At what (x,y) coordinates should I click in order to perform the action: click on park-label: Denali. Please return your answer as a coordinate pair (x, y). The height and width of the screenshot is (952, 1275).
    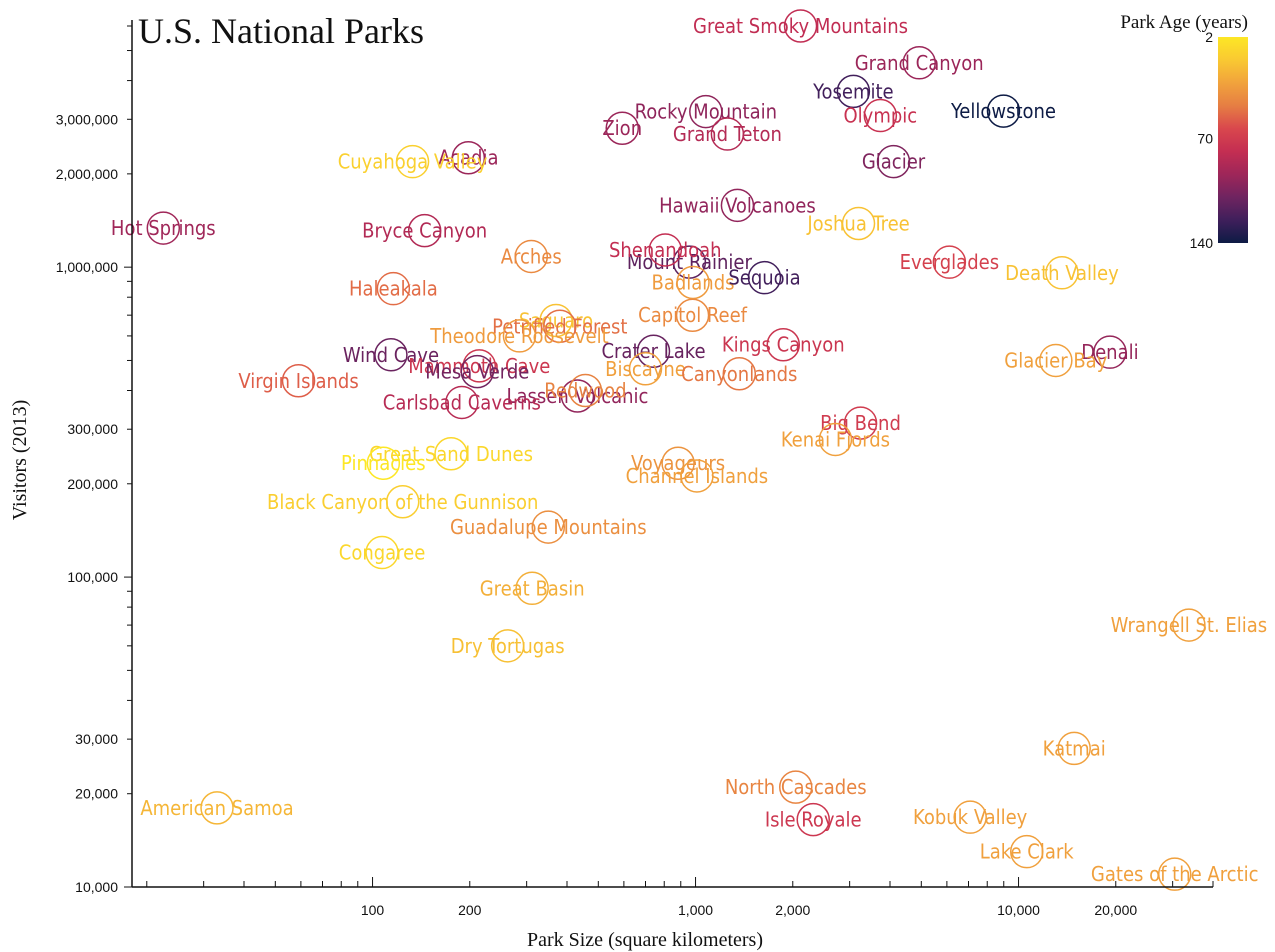
    Looking at the image, I should click on (1109, 352).